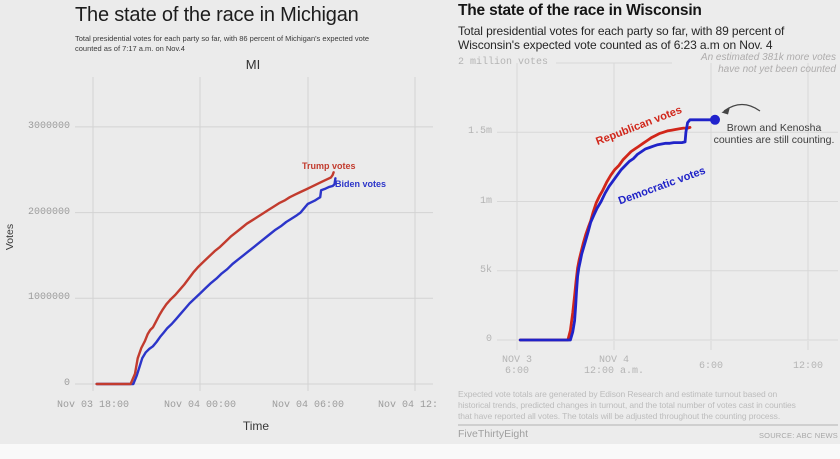 The image size is (840, 459). What do you see at coordinates (93, 405) in the screenshot?
I see `x-tick-label: Nov 03 18:00` at bounding box center [93, 405].